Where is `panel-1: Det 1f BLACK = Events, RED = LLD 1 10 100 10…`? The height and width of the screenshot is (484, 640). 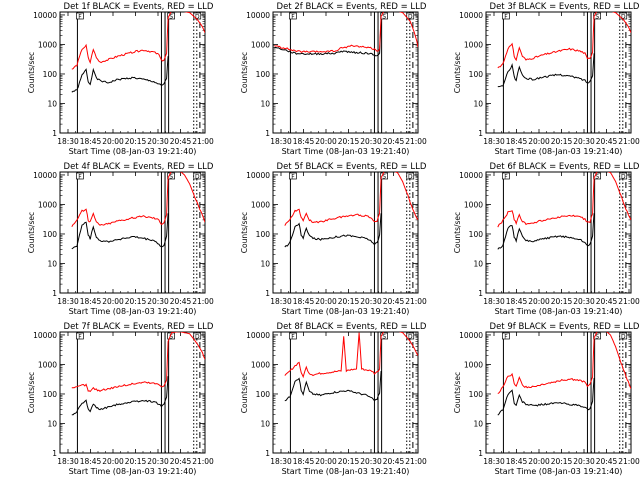 panel-1: Det 1f BLACK = Events, RED = LLD 1 10 100 10… is located at coordinates (120, 79).